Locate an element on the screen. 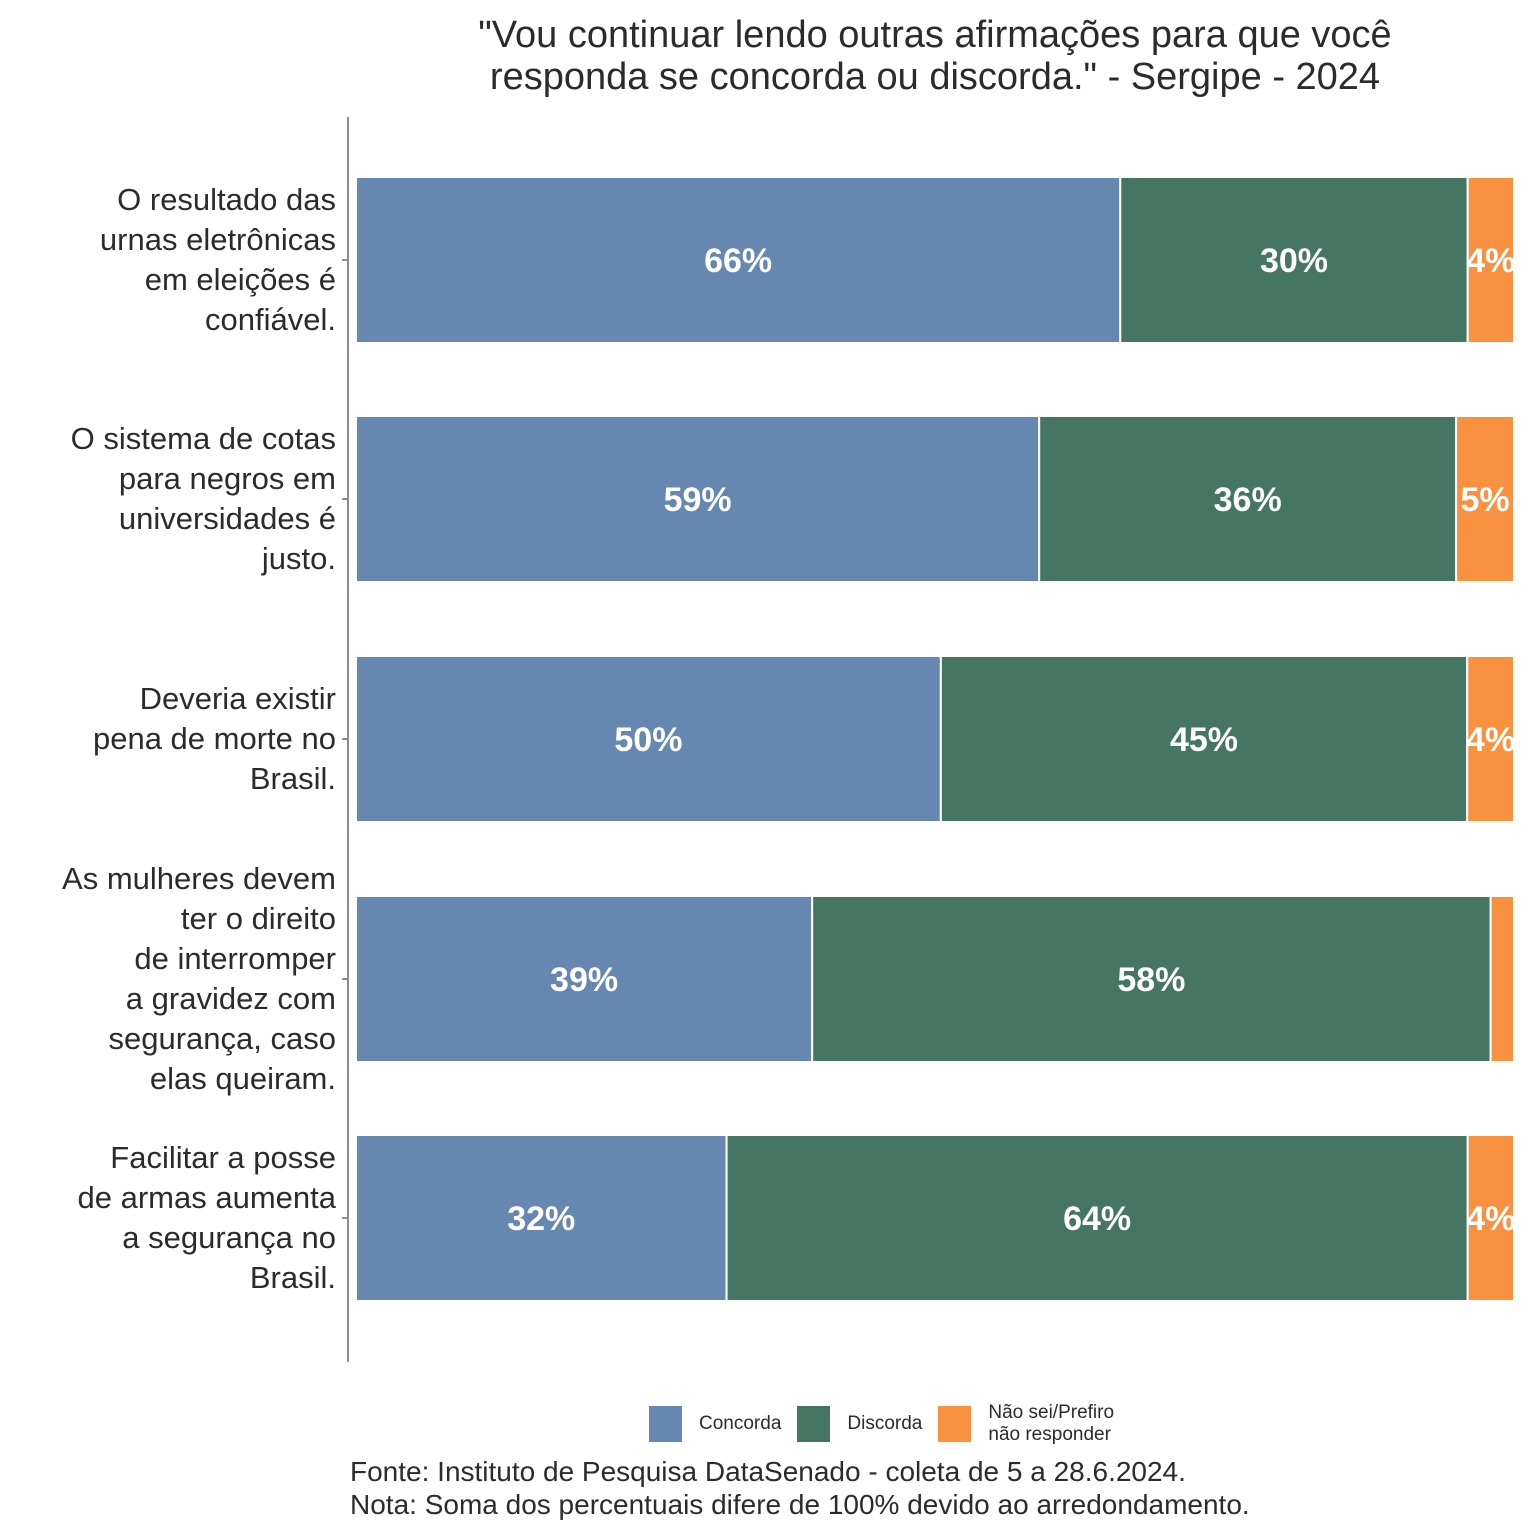  legend-swatch-discorda is located at coordinates (814, 1424).